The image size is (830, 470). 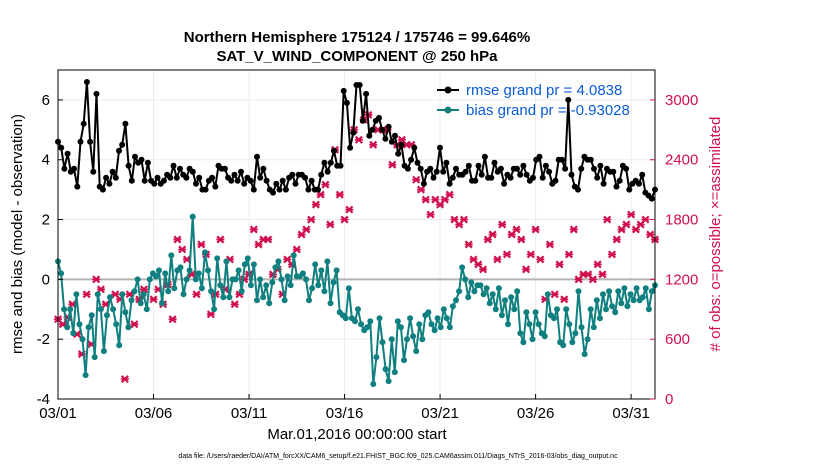 I want to click on x-axis-label: Mar.01,2016 00:00:00 start, so click(x=357, y=434).